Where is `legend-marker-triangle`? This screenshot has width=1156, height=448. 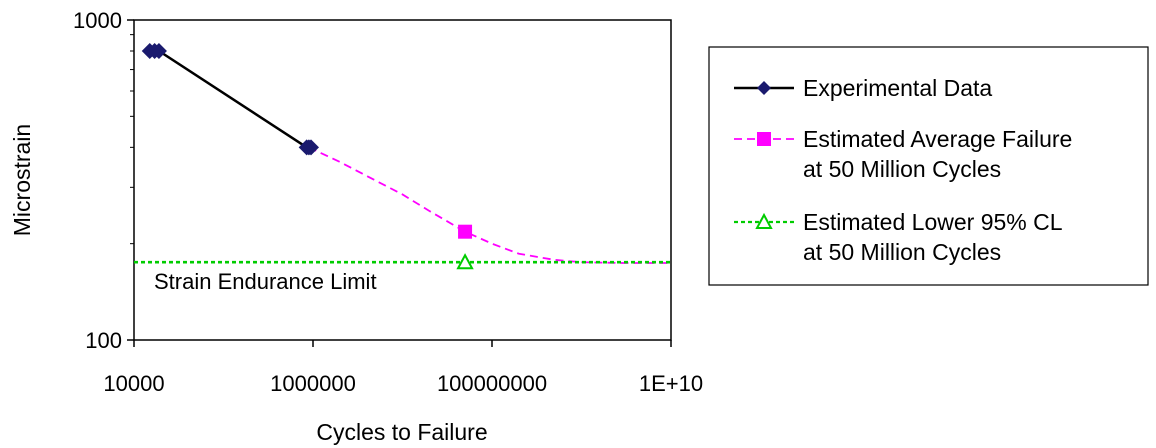
legend-marker-triangle is located at coordinates (764, 220).